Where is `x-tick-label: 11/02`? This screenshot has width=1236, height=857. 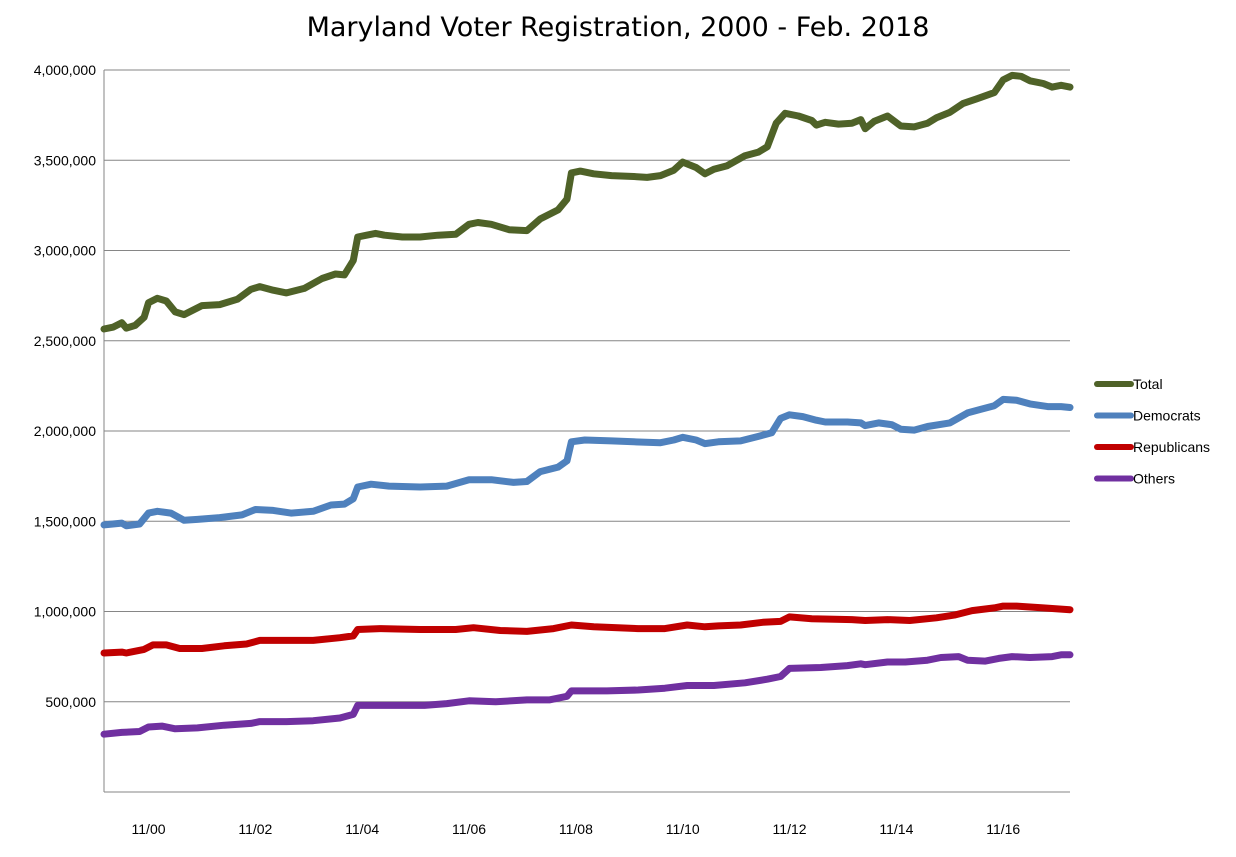 x-tick-label: 11/02 is located at coordinates (255, 829).